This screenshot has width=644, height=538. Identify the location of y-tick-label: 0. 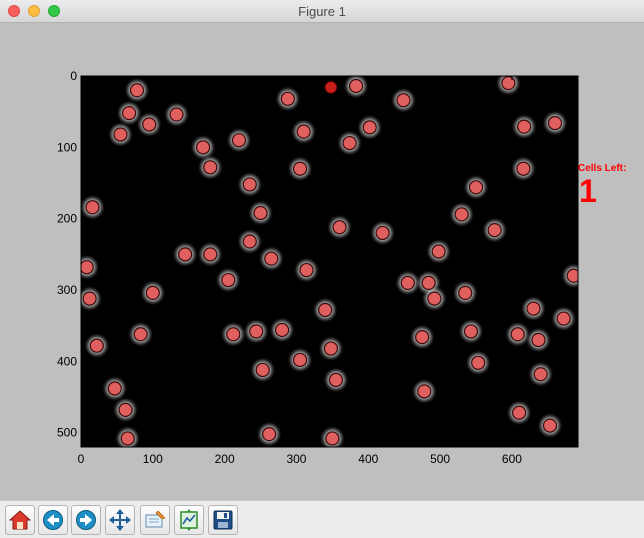
(73, 76).